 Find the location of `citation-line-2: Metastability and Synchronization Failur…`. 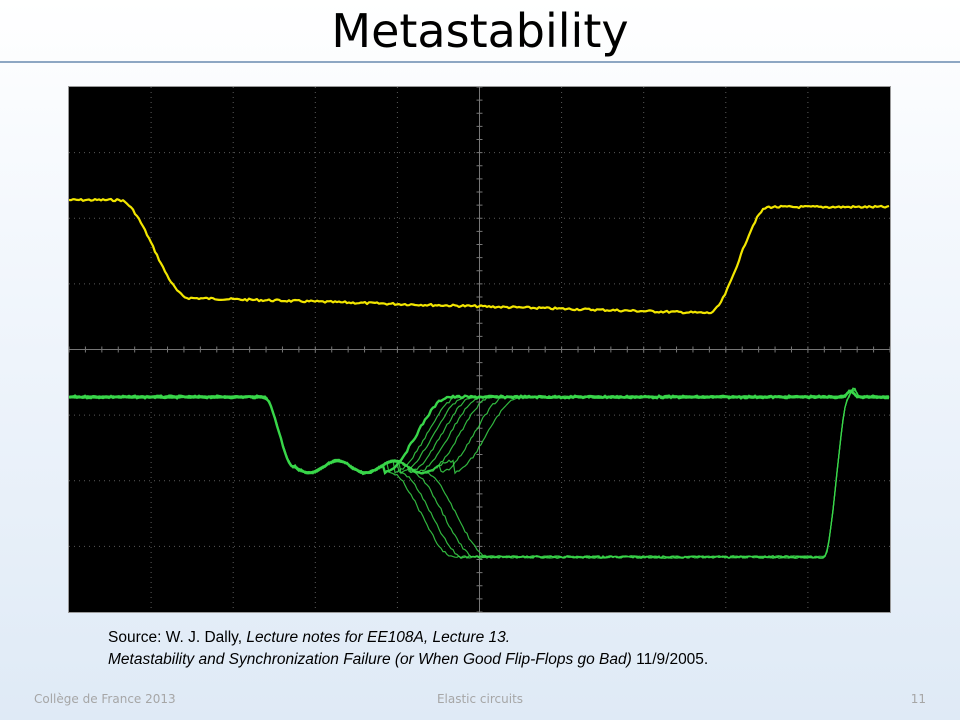

citation-line-2: Metastability and Synchronization Failur… is located at coordinates (408, 660).